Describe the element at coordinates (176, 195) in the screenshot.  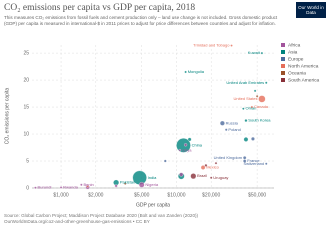
I see `x-tick-label: $10,000` at that location.